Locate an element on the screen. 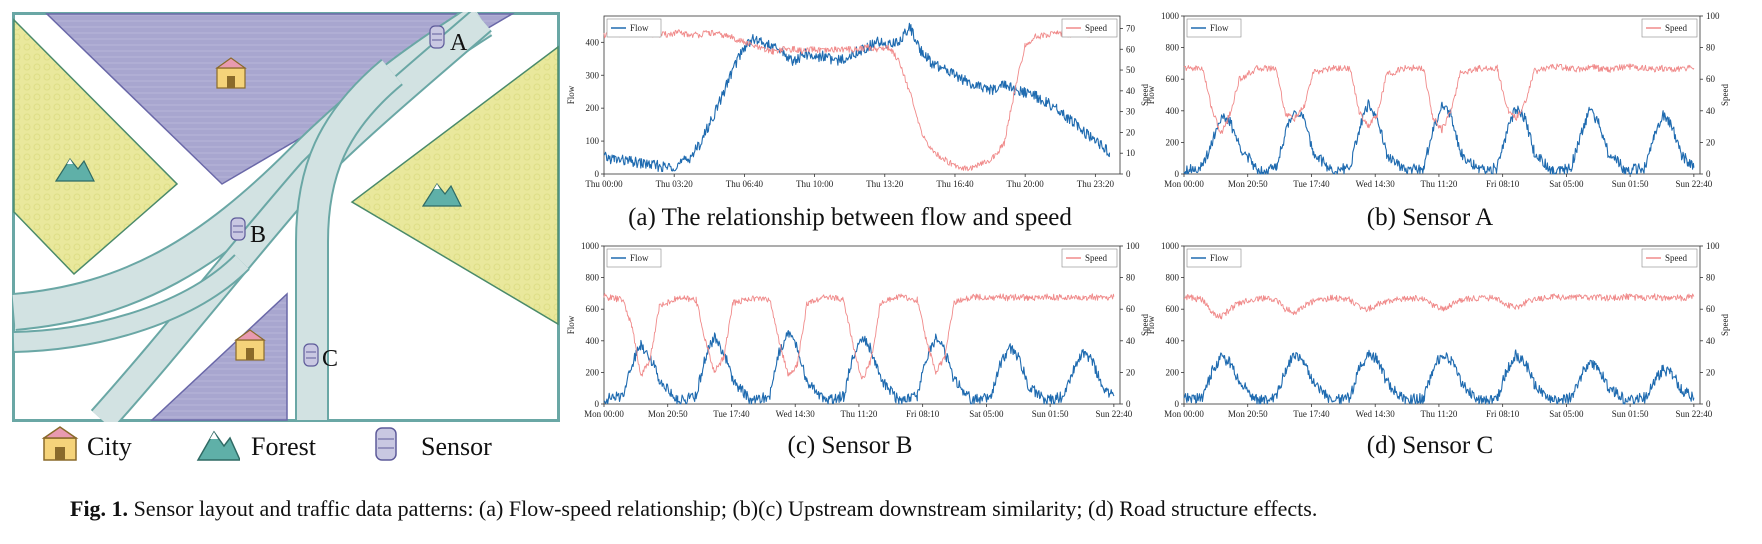 The image size is (1762, 544). y2-tick-label: 30 is located at coordinates (1131, 112).